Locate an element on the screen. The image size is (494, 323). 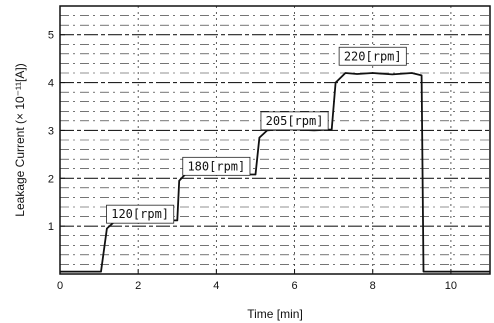
y-tick-label: 4 is located at coordinates (51, 84).